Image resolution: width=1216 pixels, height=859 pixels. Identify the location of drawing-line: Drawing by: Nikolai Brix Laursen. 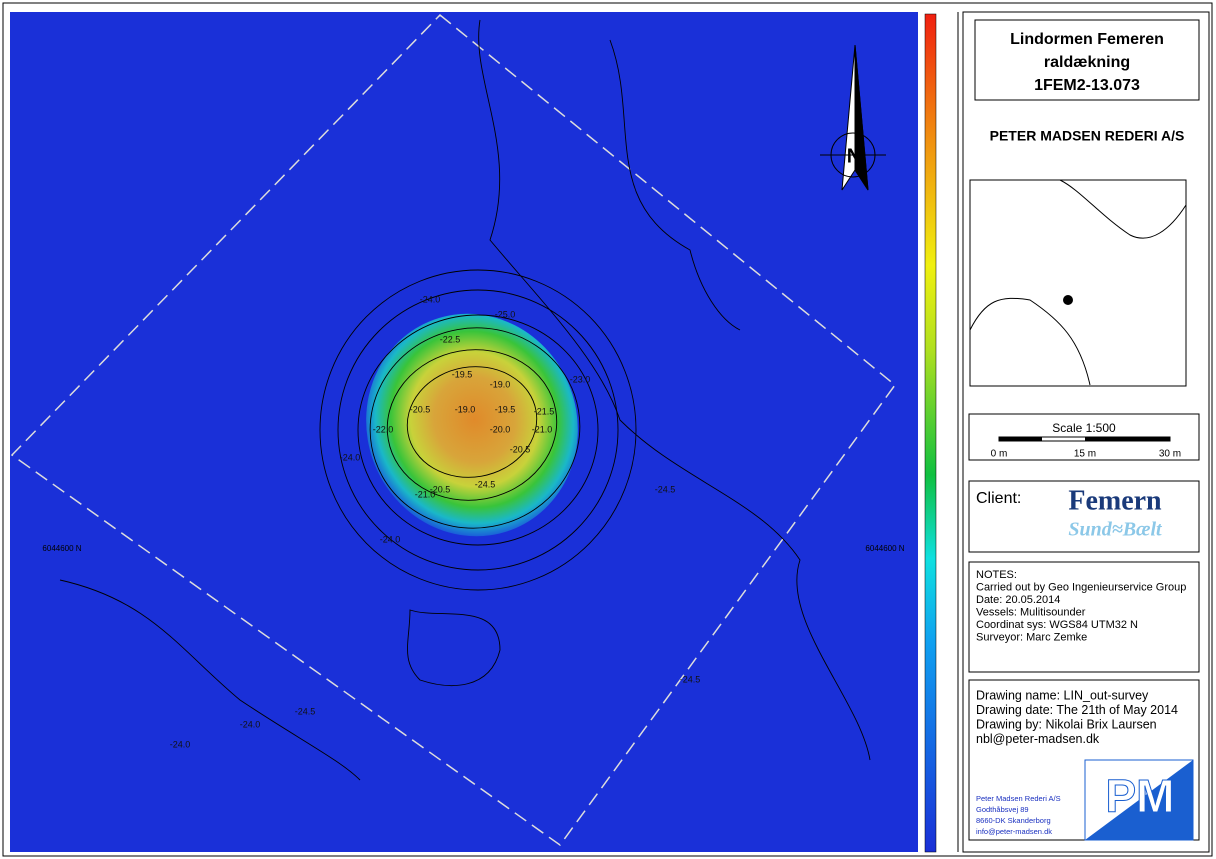
(1066, 724).